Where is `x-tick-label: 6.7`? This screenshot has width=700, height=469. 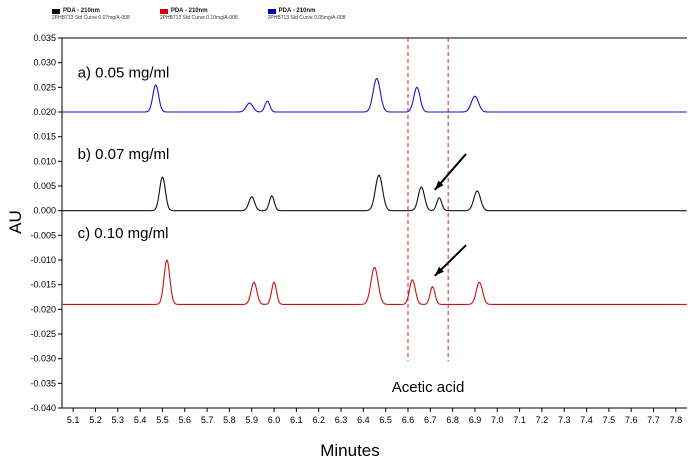 x-tick-label: 6.7 is located at coordinates (430, 420).